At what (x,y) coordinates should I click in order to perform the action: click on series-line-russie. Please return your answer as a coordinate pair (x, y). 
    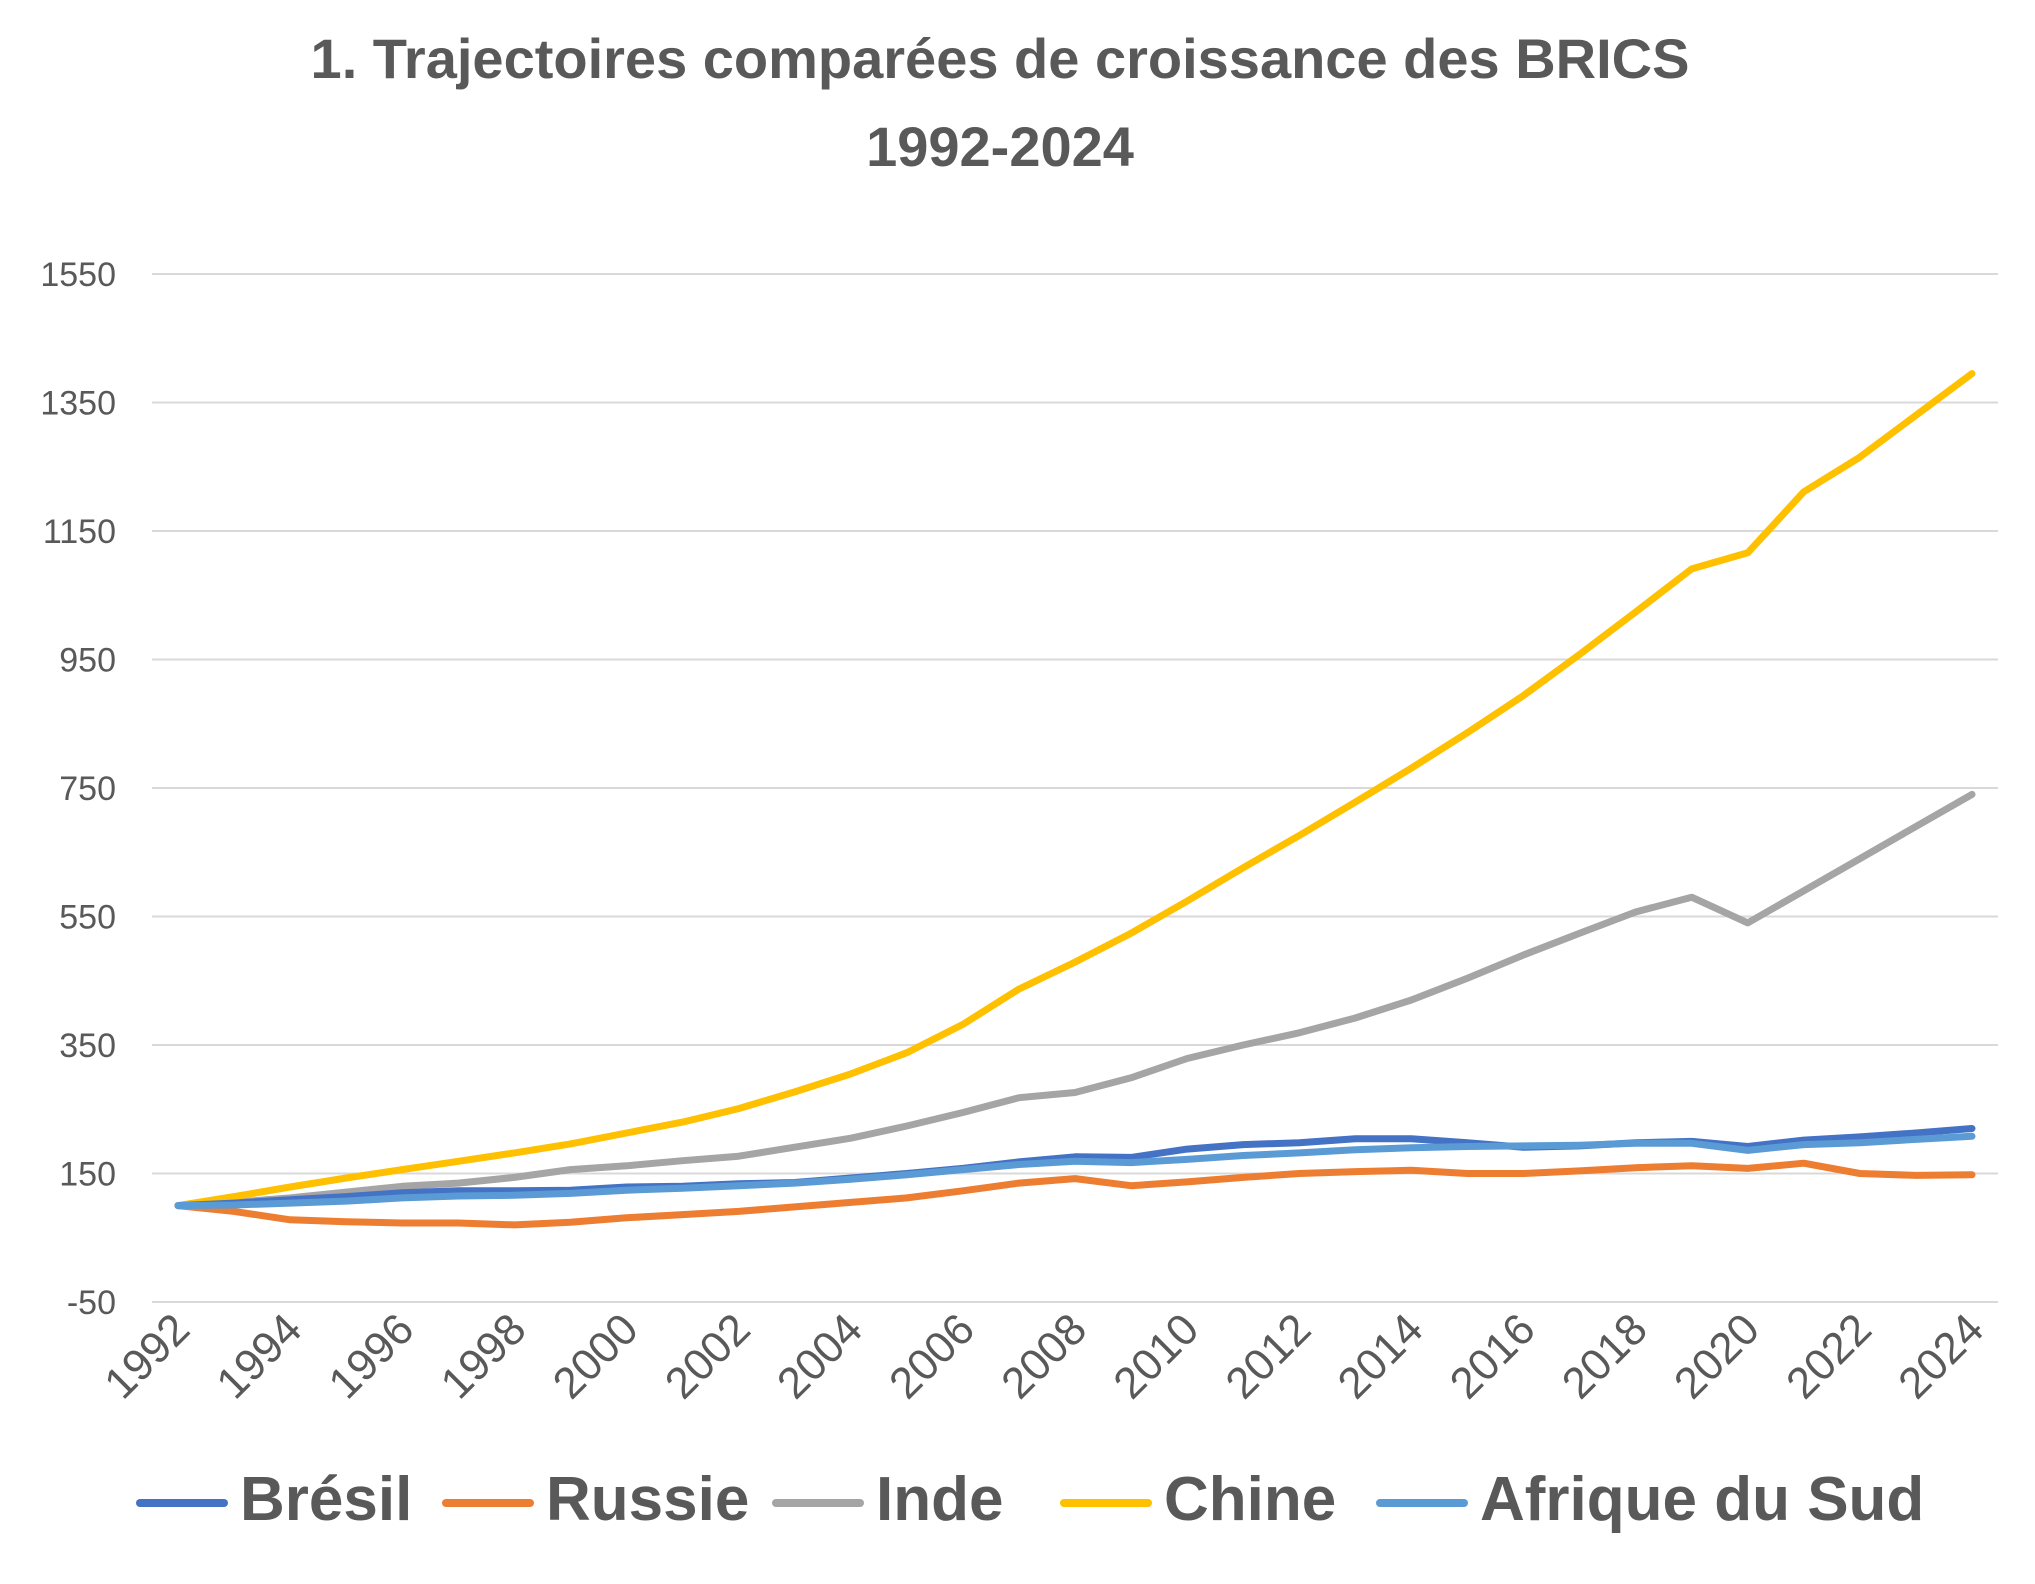
    Looking at the image, I should click on (1075, 1194).